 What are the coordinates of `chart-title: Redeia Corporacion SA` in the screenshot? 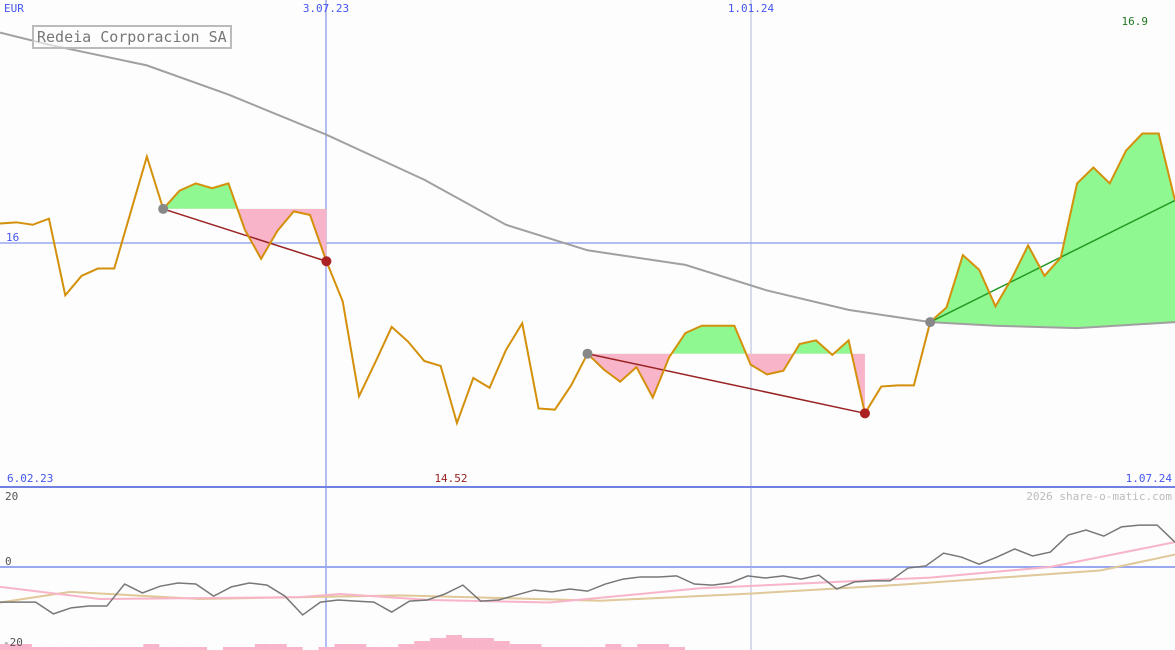 It's located at (132, 37).